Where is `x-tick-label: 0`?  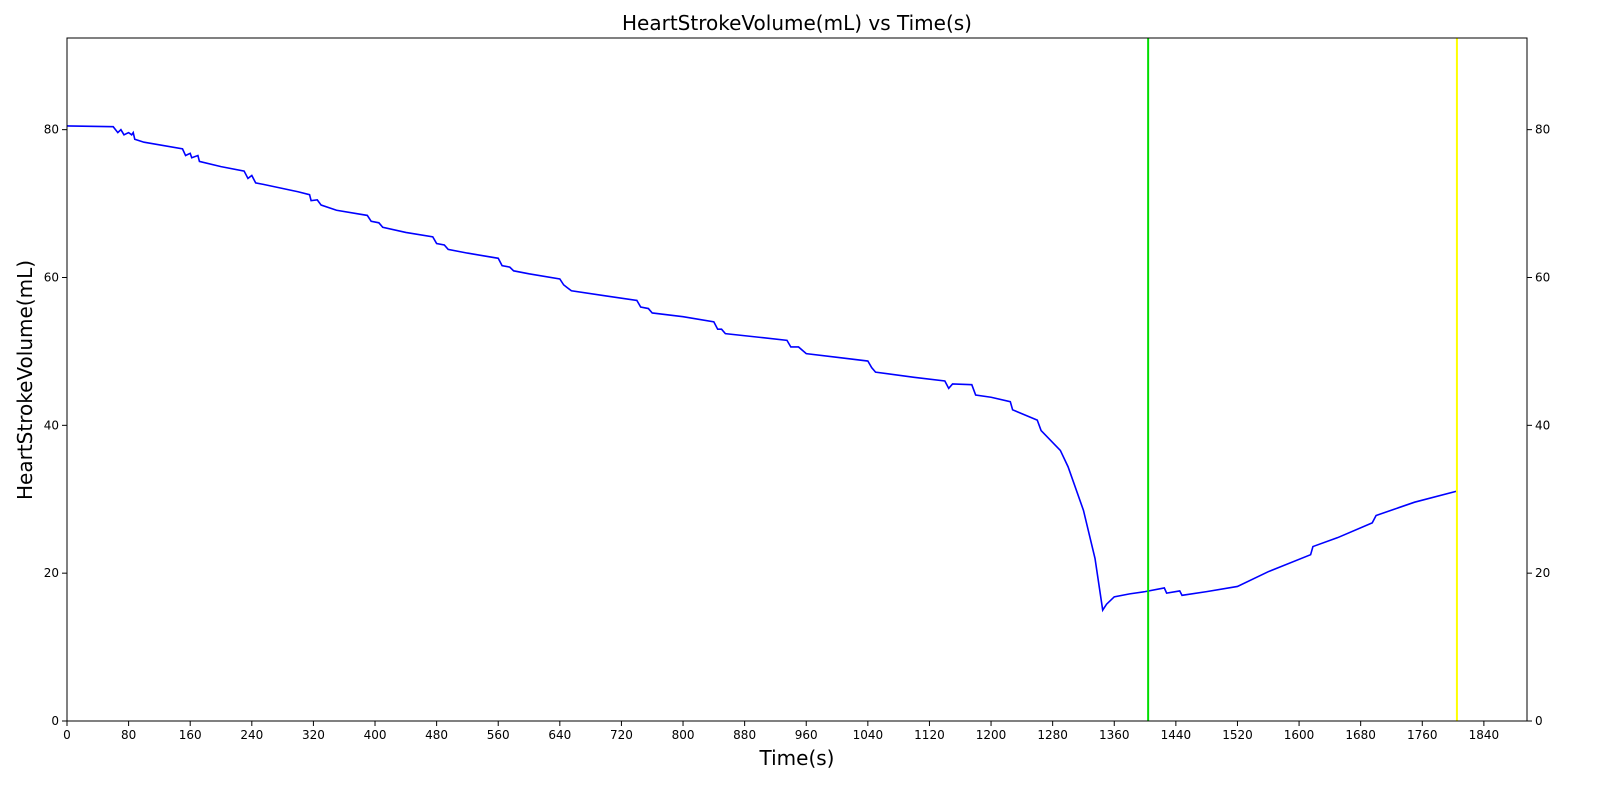
x-tick-label: 0 is located at coordinates (67, 735).